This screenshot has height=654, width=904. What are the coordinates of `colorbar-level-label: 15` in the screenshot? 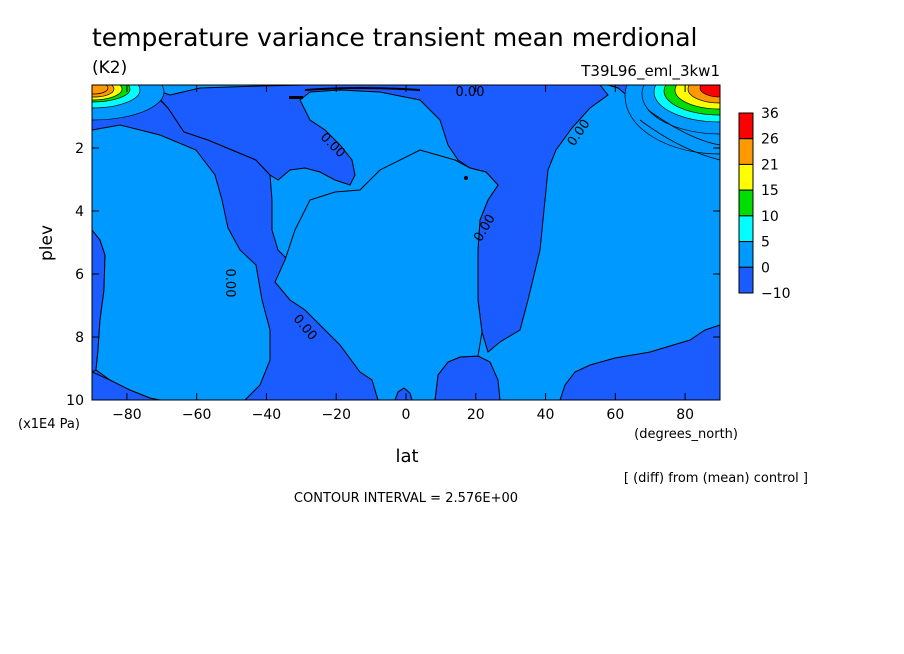 It's located at (770, 191).